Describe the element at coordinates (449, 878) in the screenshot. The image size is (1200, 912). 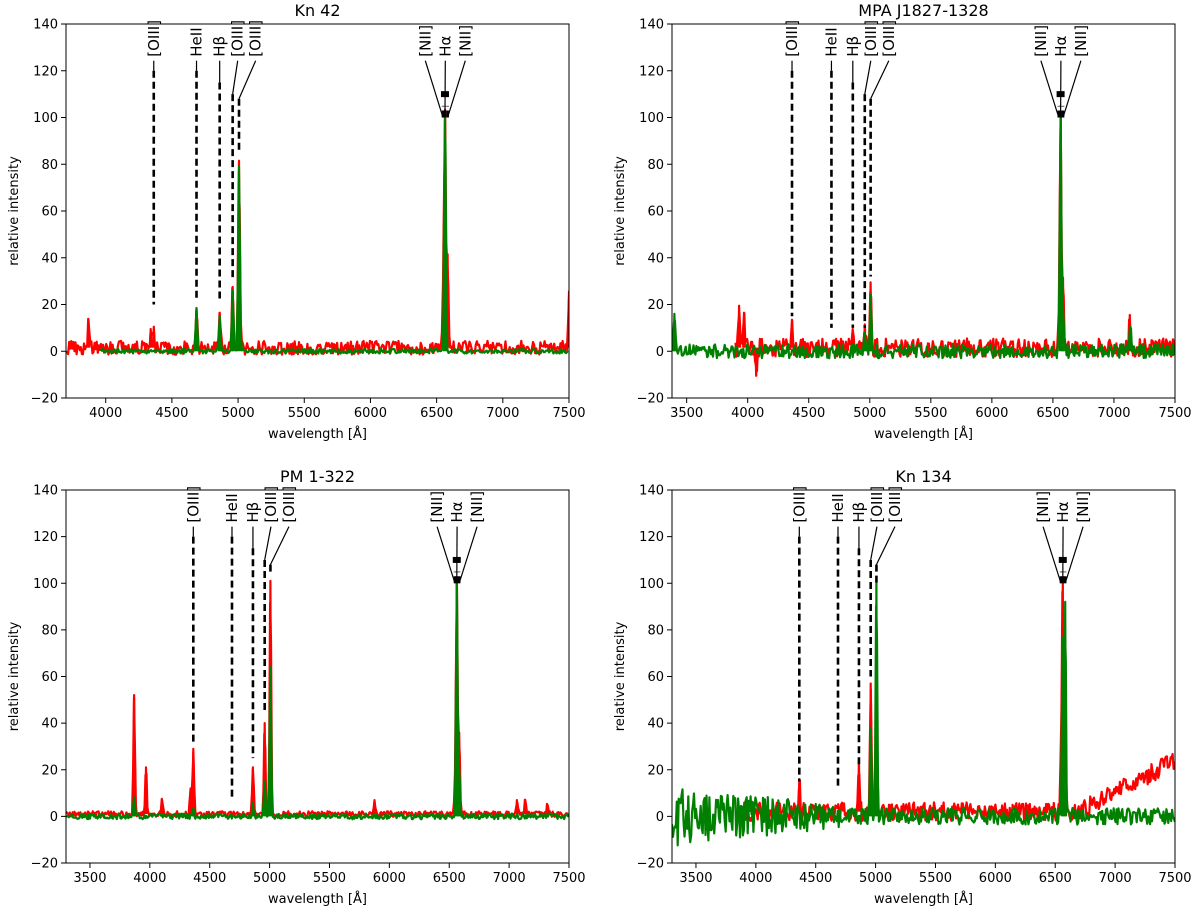
I see `x-tick-label: 6500` at that location.